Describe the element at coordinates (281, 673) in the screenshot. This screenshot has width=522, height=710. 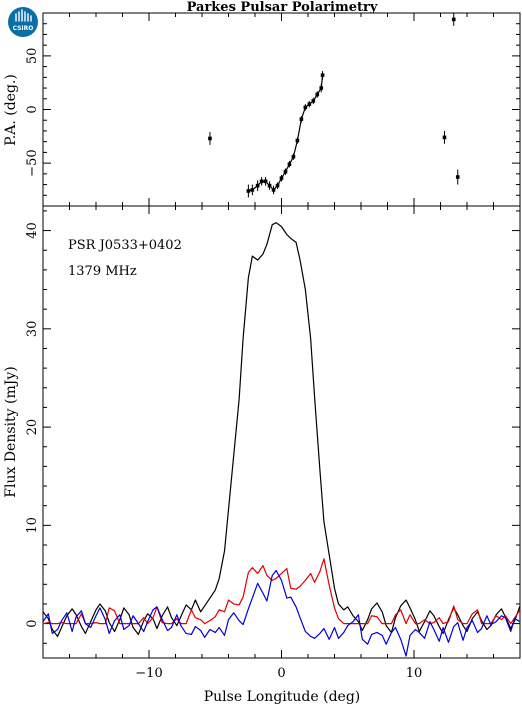
I see `x-tick-label: 0` at that location.